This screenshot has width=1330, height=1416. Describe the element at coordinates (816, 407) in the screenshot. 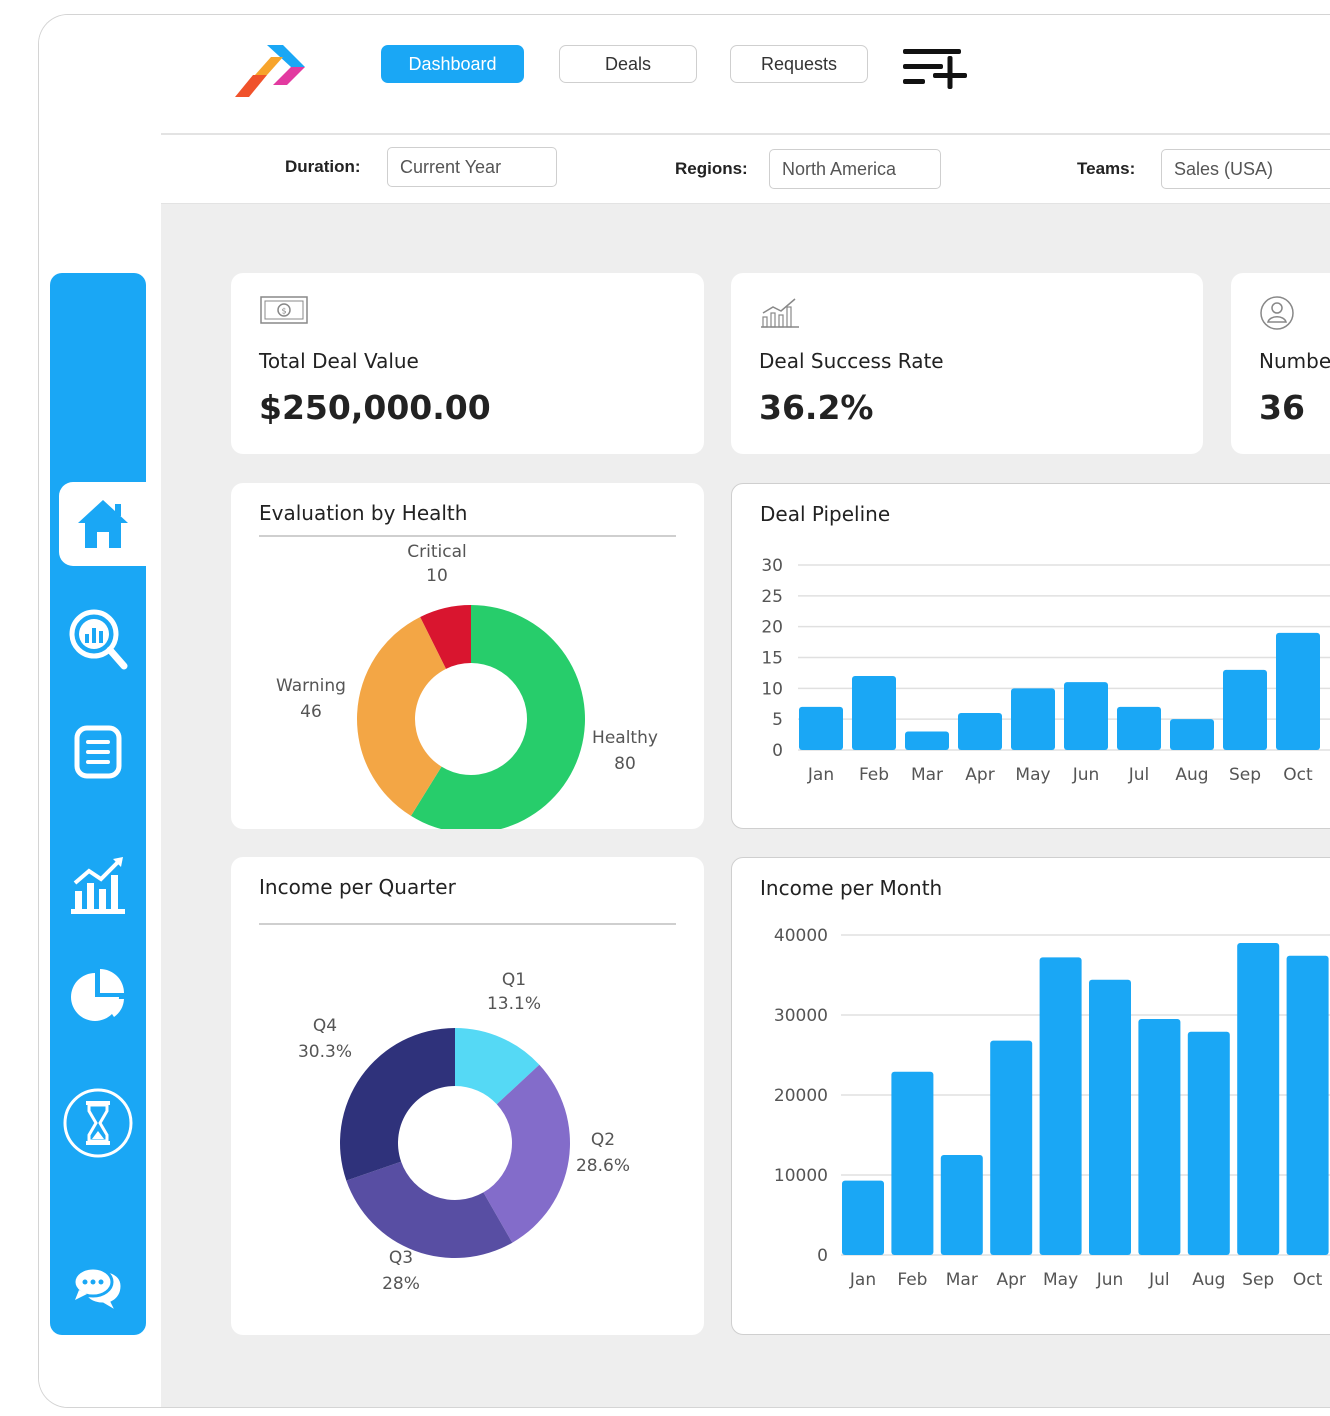

I see `kpi-value: 36.2%` at that location.